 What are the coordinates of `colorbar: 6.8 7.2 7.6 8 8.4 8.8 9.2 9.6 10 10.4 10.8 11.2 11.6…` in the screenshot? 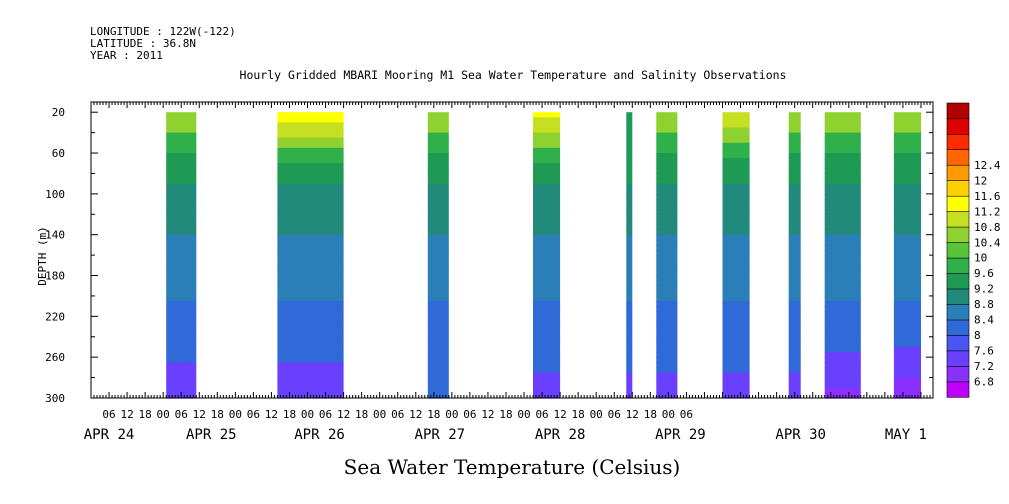 It's located at (973, 250).